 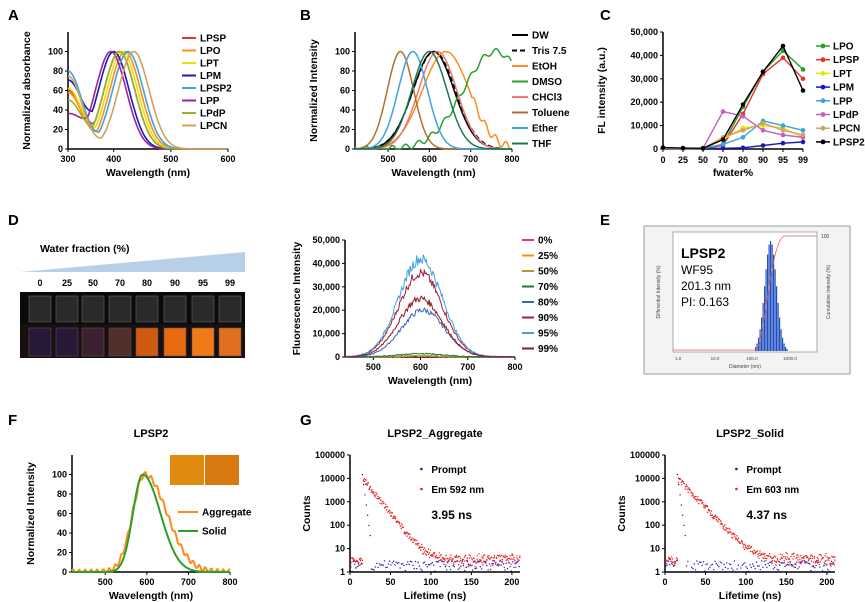 What do you see at coordinates (803, 69) in the screenshot?
I see `data-point-lpo` at bounding box center [803, 69].